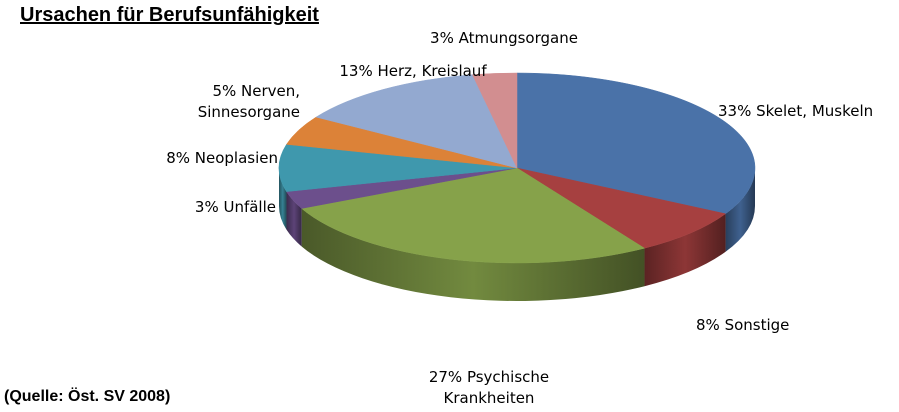  What do you see at coordinates (504, 38) in the screenshot?
I see `pie-slice-label: 3% Atmungsorgane` at bounding box center [504, 38].